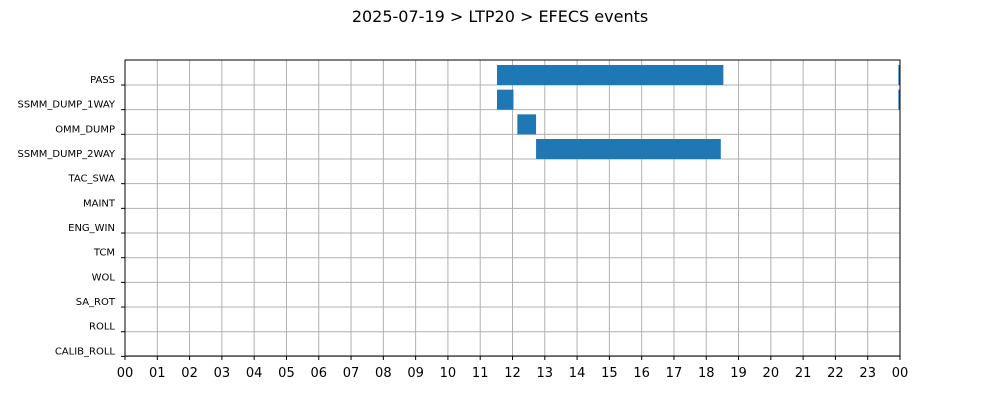 The image size is (1000, 400). I want to click on event-bar-ssmm-dump-2way, so click(628, 149).